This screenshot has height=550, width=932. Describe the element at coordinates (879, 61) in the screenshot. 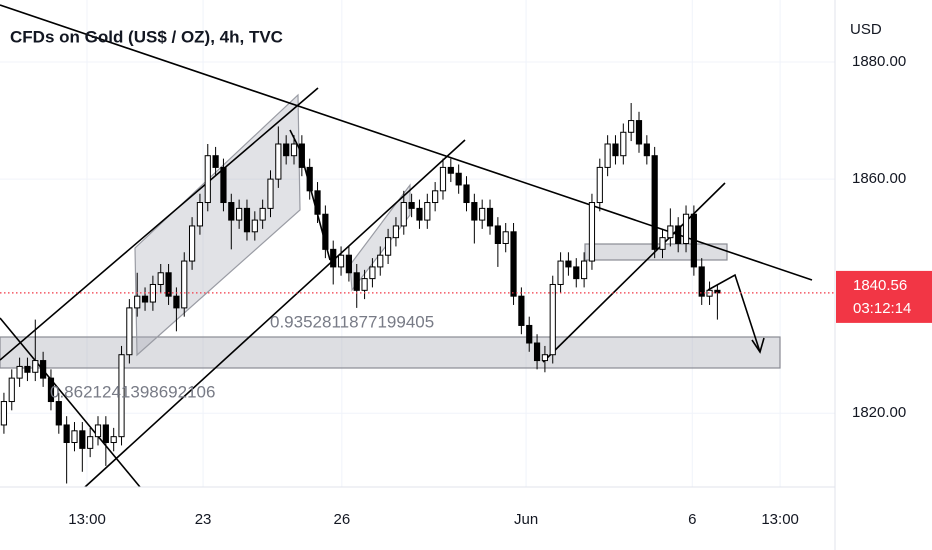

I see `y-tick-label: 1880.00` at that location.